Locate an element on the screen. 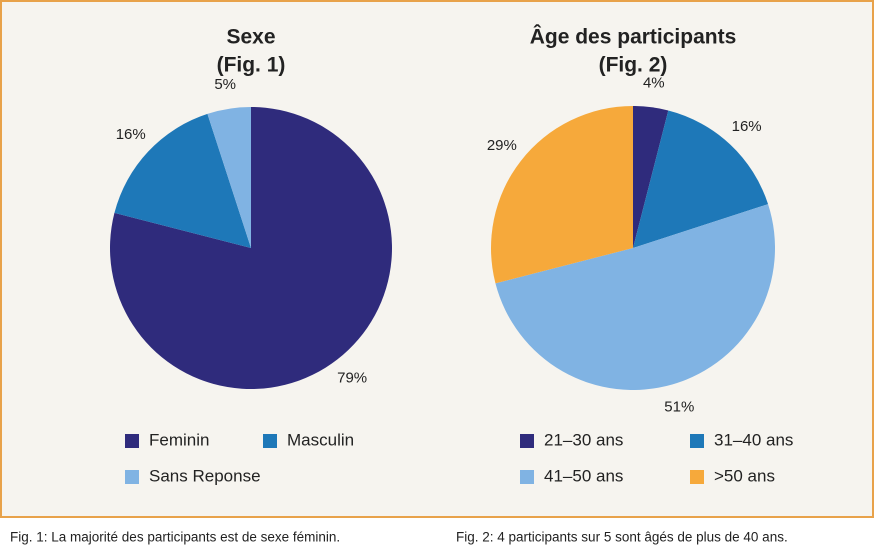 The image size is (874, 557). chart-subtitle: (Fig. 2) is located at coordinates (633, 65).